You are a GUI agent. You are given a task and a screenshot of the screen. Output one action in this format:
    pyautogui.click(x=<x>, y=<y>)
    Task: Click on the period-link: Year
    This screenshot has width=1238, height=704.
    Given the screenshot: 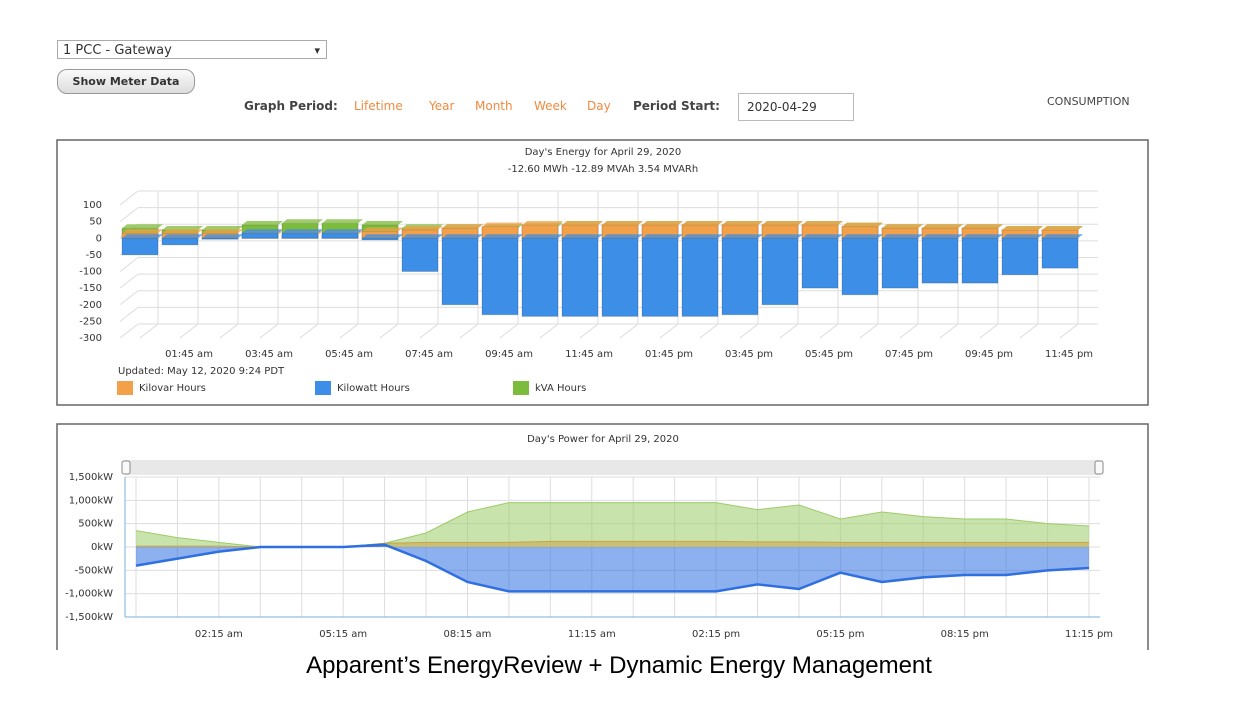 What is the action you would take?
    pyautogui.click(x=442, y=106)
    